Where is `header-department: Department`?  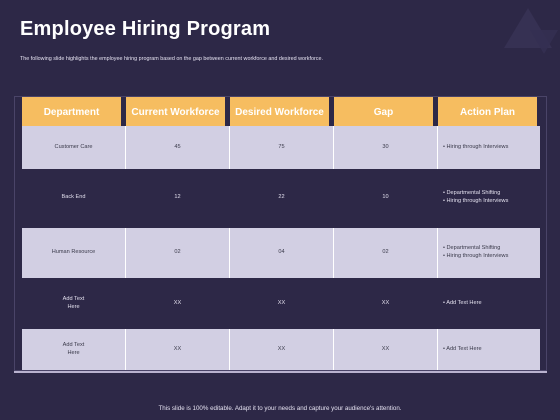 header-department: Department is located at coordinates (71, 112).